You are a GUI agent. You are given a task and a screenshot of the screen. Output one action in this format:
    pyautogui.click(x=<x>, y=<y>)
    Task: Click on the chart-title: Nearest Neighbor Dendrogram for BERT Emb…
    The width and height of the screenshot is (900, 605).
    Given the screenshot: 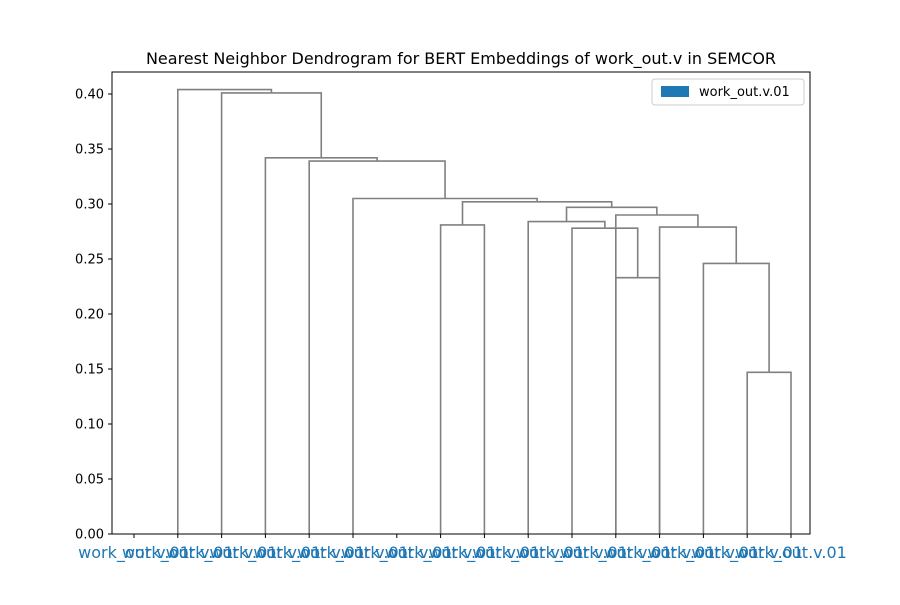 What is the action you would take?
    pyautogui.click(x=461, y=59)
    